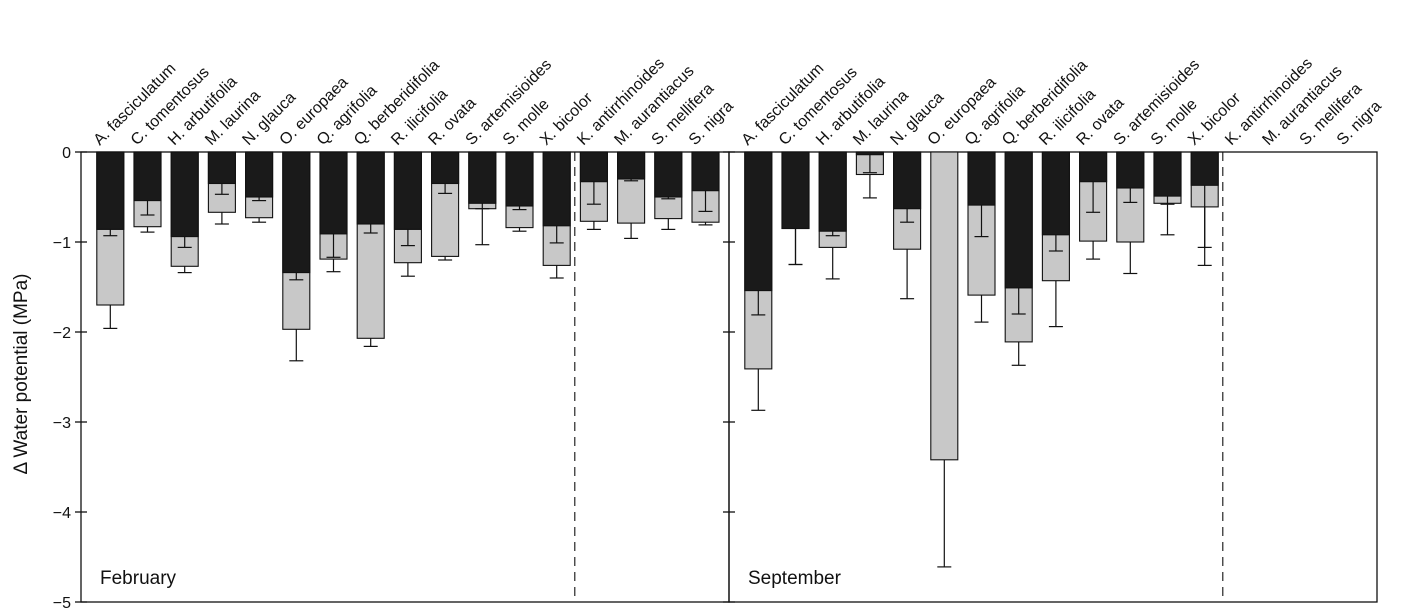  Describe the element at coordinates (795, 578) in the screenshot. I see `panel-label: September` at that location.